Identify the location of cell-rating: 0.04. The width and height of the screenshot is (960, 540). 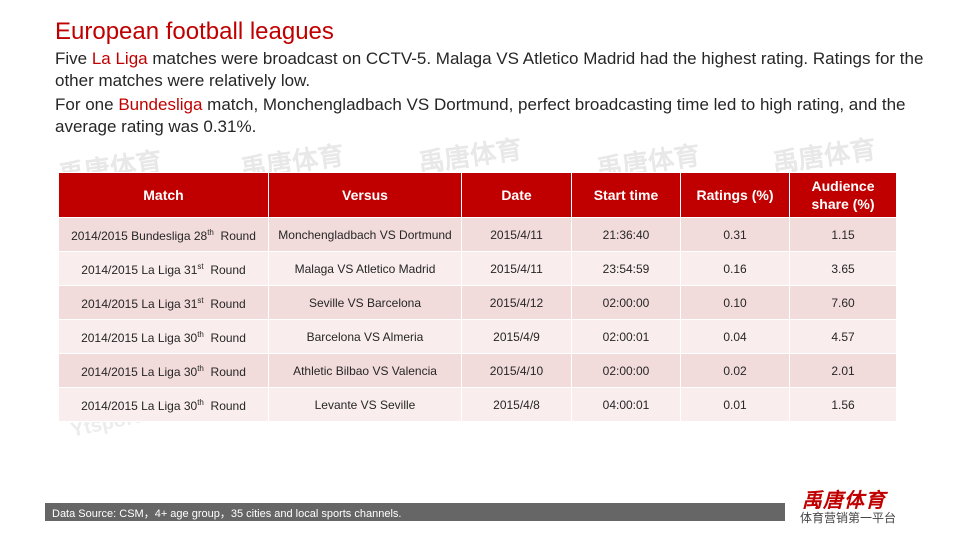
(735, 336).